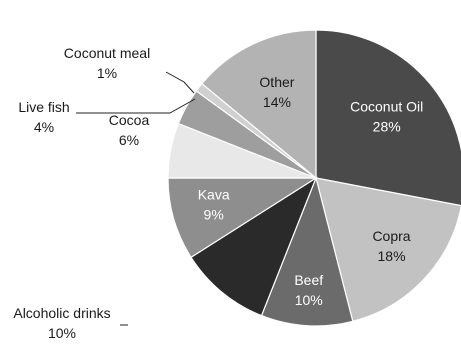 The image size is (461, 356). Describe the element at coordinates (129, 130) in the screenshot. I see `slice-label-cocoa: Cocoa 6%` at that location.